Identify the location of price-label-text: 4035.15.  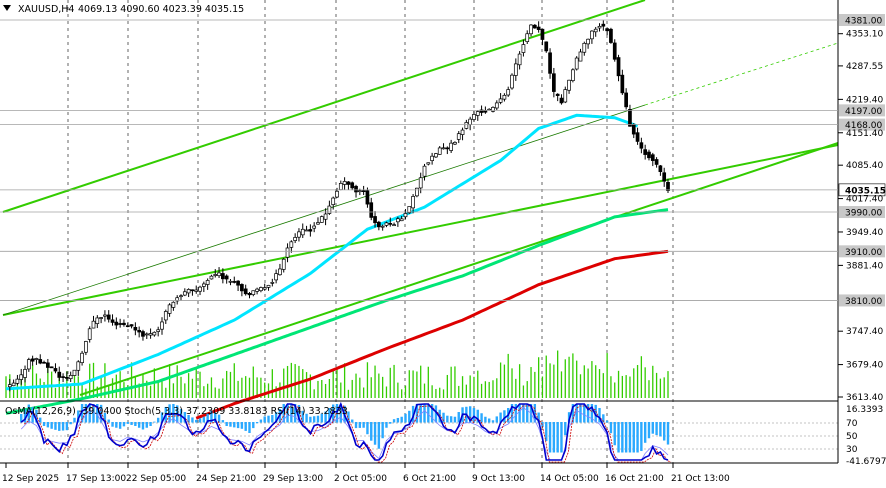
(865, 191).